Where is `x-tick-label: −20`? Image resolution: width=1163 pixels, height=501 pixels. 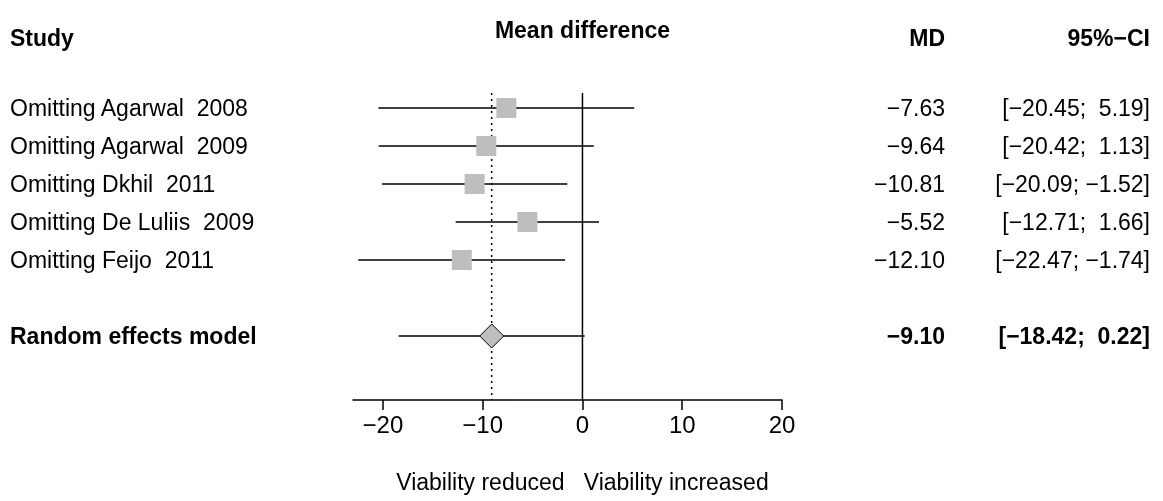
x-tick-label: −20 is located at coordinates (383, 424).